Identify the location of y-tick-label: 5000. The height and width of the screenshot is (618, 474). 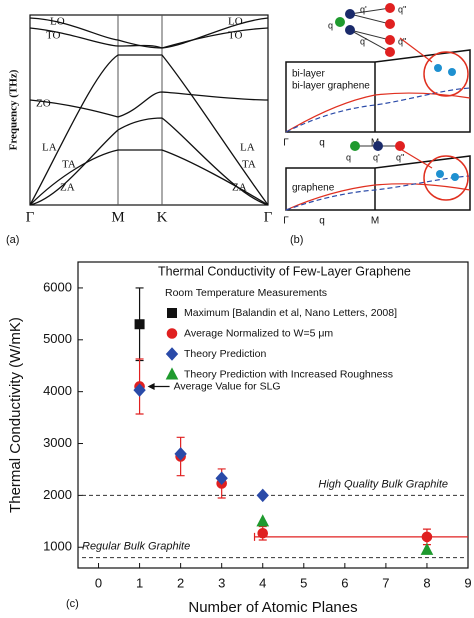
(57, 338).